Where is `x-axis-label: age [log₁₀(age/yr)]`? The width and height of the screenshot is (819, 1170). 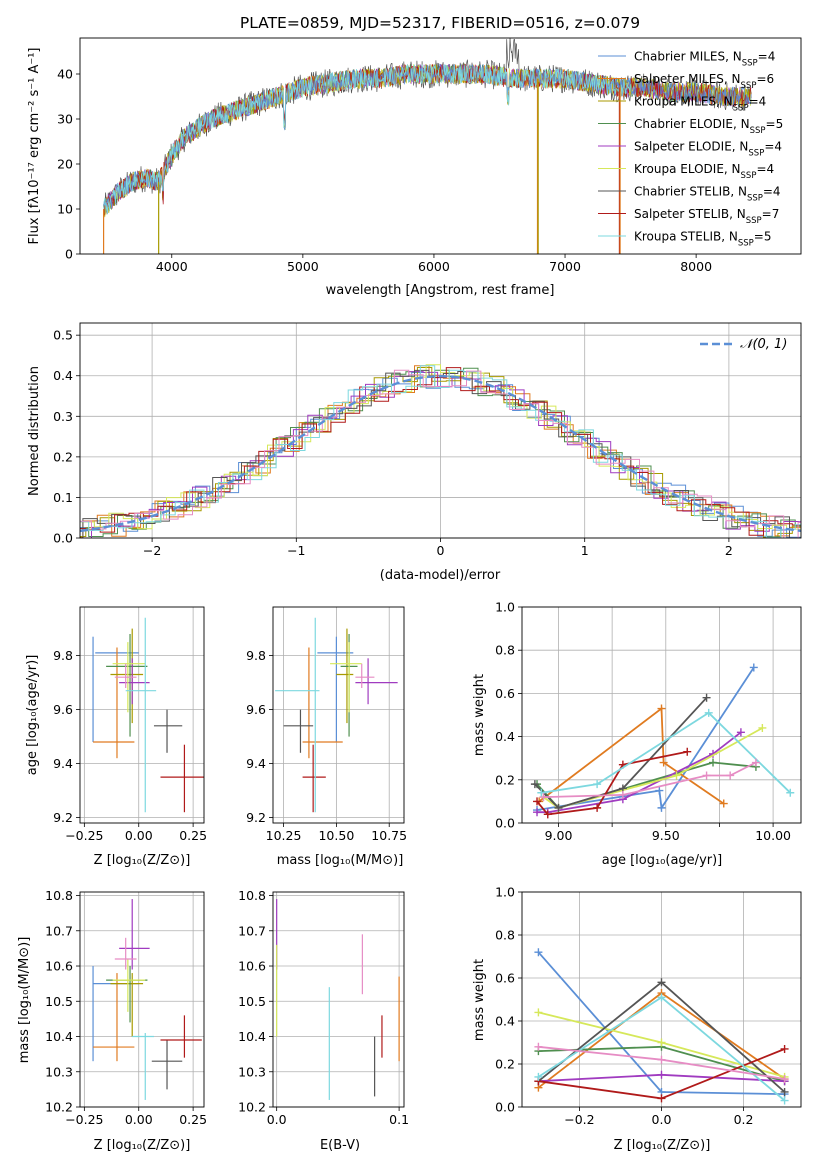
x-axis-label: age [log₁₀(age/yr)] is located at coordinates (662, 860).